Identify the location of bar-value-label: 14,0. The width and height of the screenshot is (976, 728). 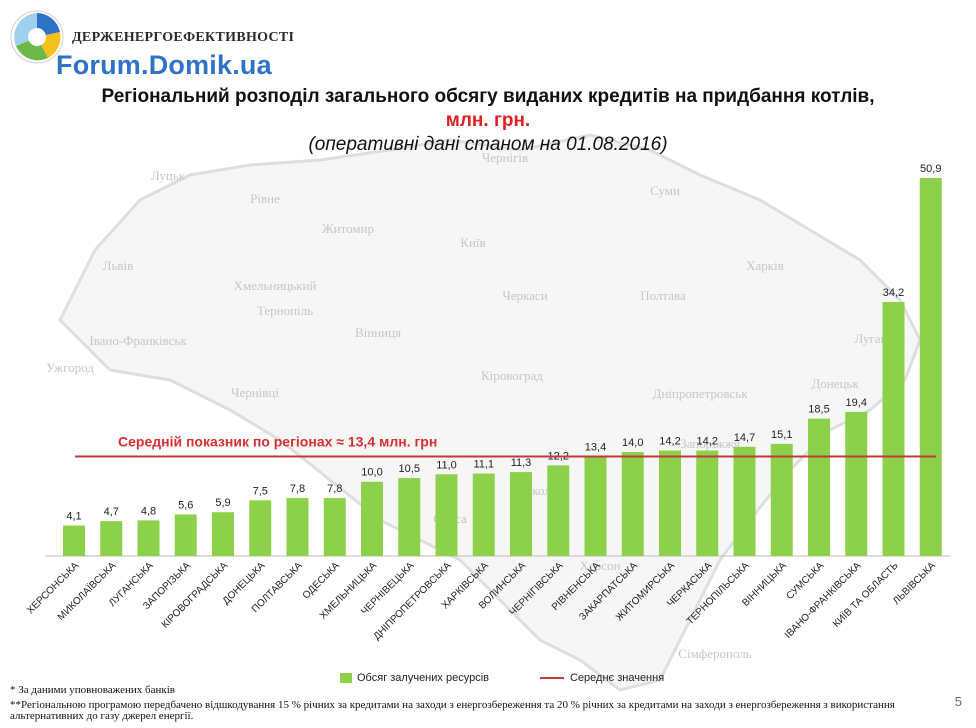
(632, 443).